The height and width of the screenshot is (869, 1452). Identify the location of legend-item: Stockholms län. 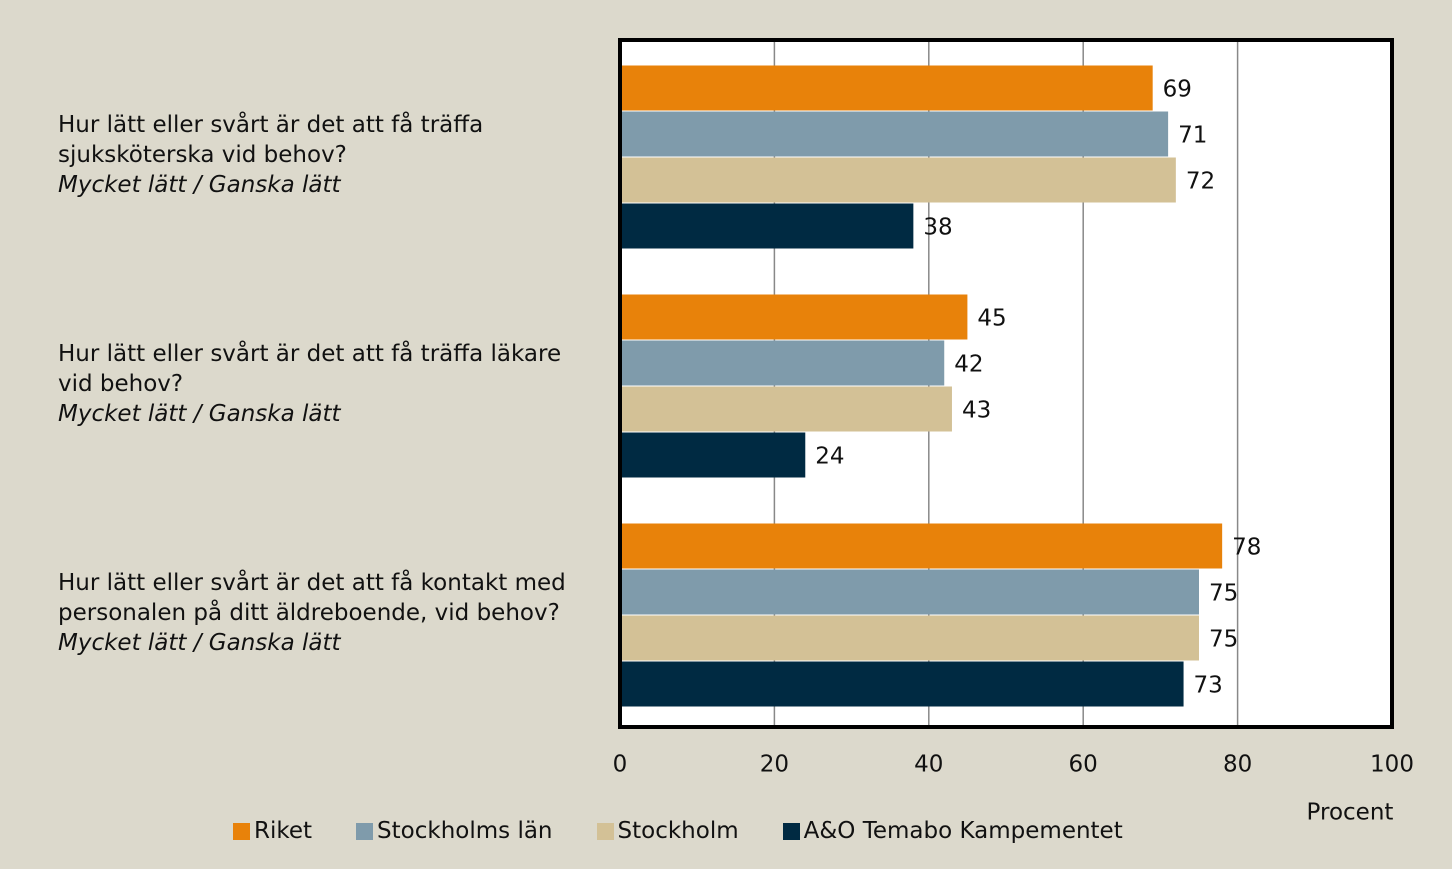
(454, 831).